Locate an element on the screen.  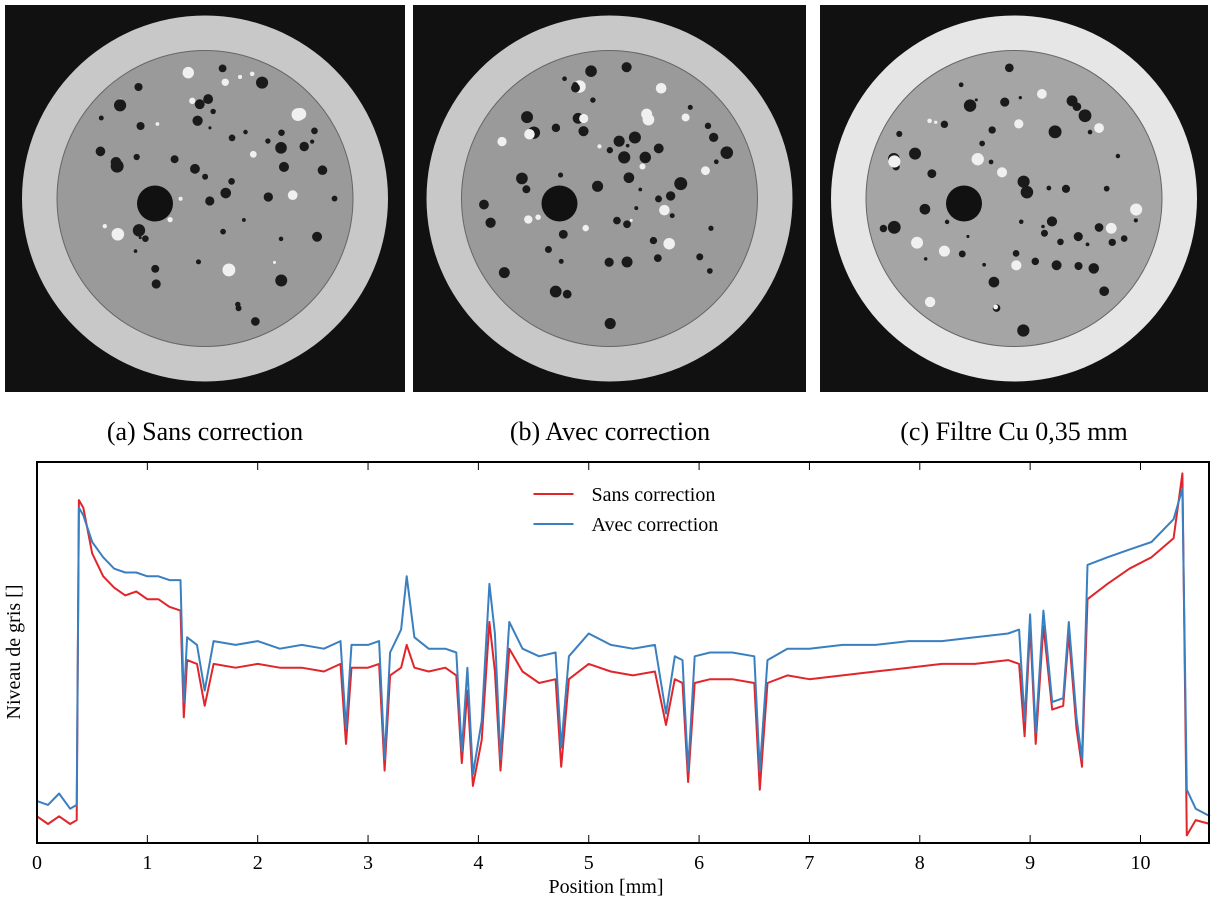
x-tick-label: 8 is located at coordinates (920, 863).